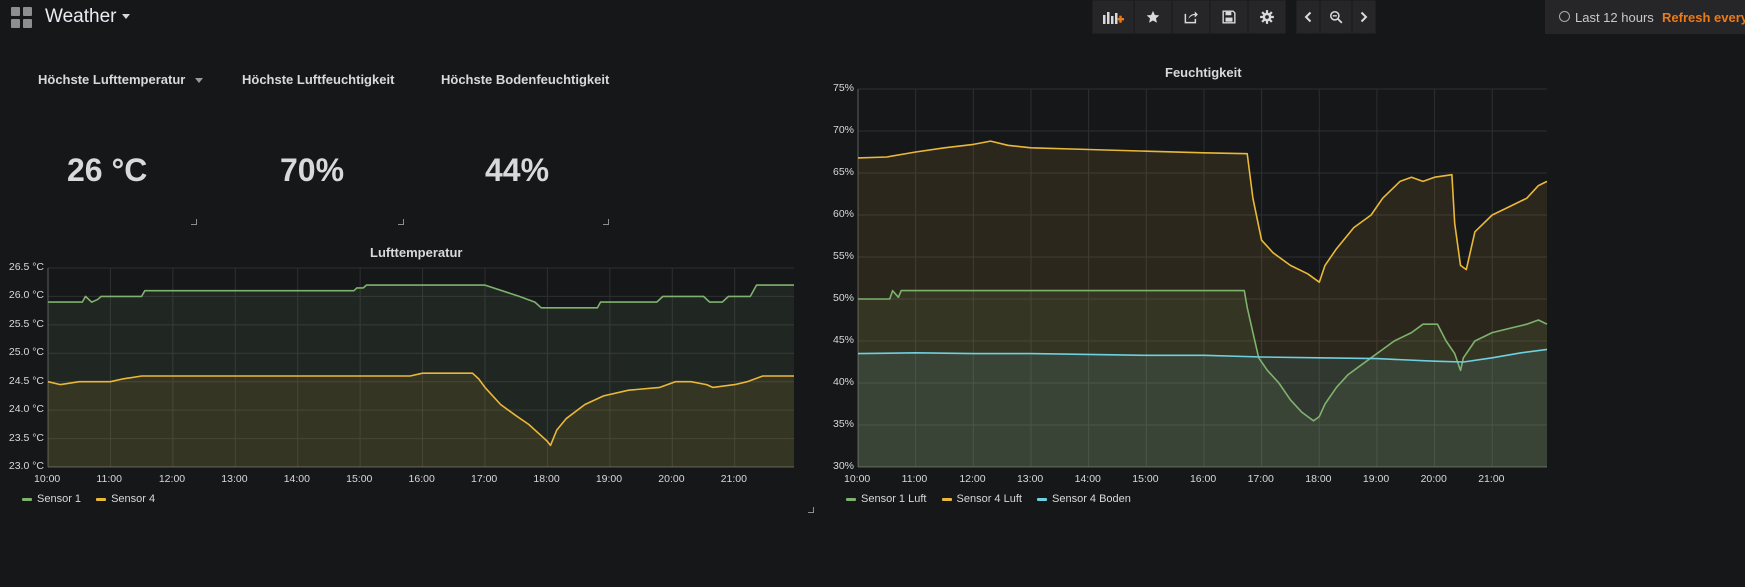 This screenshot has height=587, width=1745. I want to click on time-back-button, so click(1308, 17).